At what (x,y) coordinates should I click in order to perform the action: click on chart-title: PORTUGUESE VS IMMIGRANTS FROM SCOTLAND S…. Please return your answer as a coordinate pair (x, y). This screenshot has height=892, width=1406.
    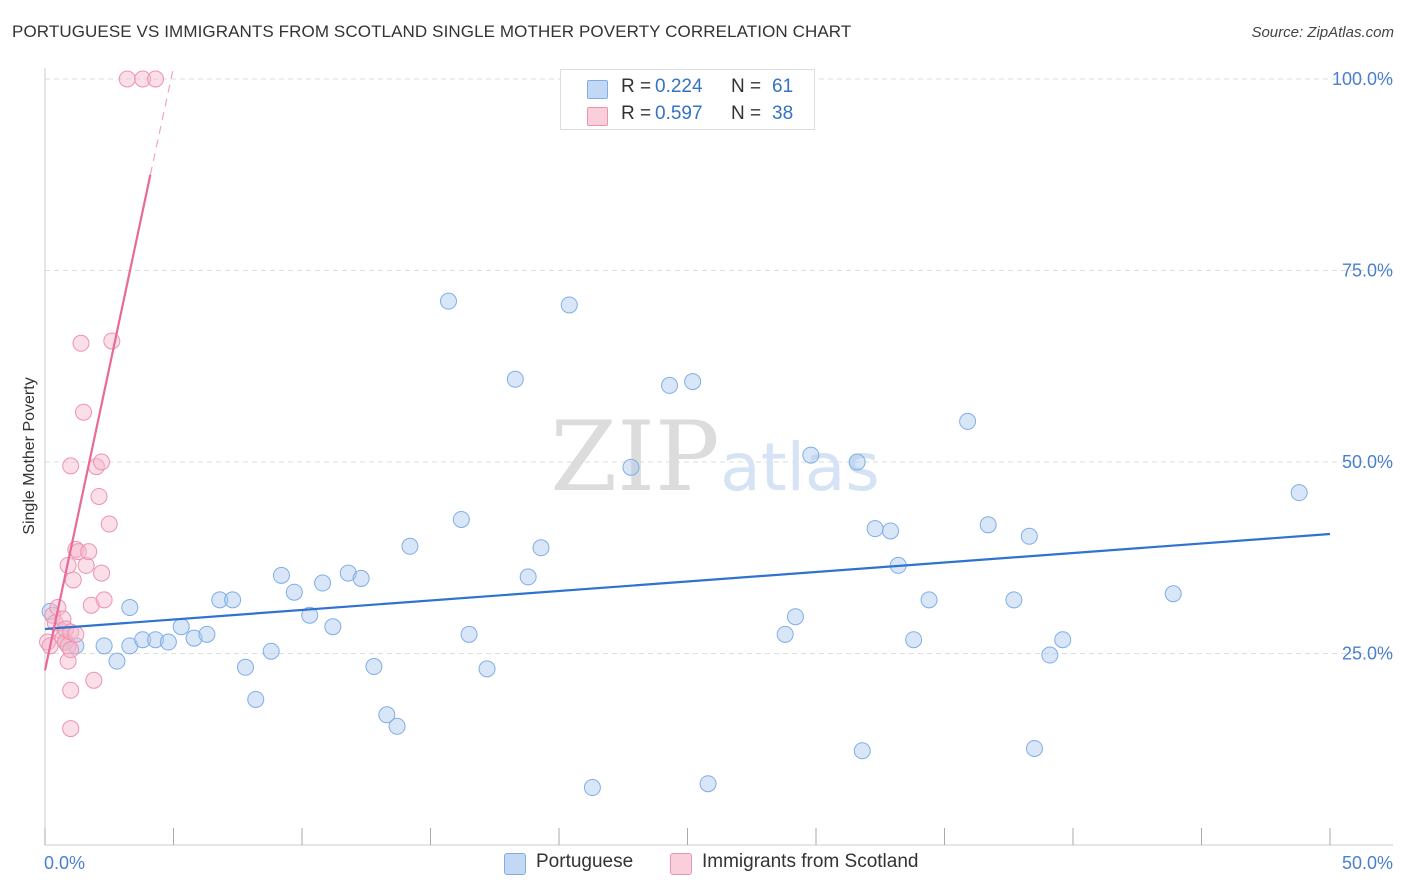
    Looking at the image, I should click on (432, 31).